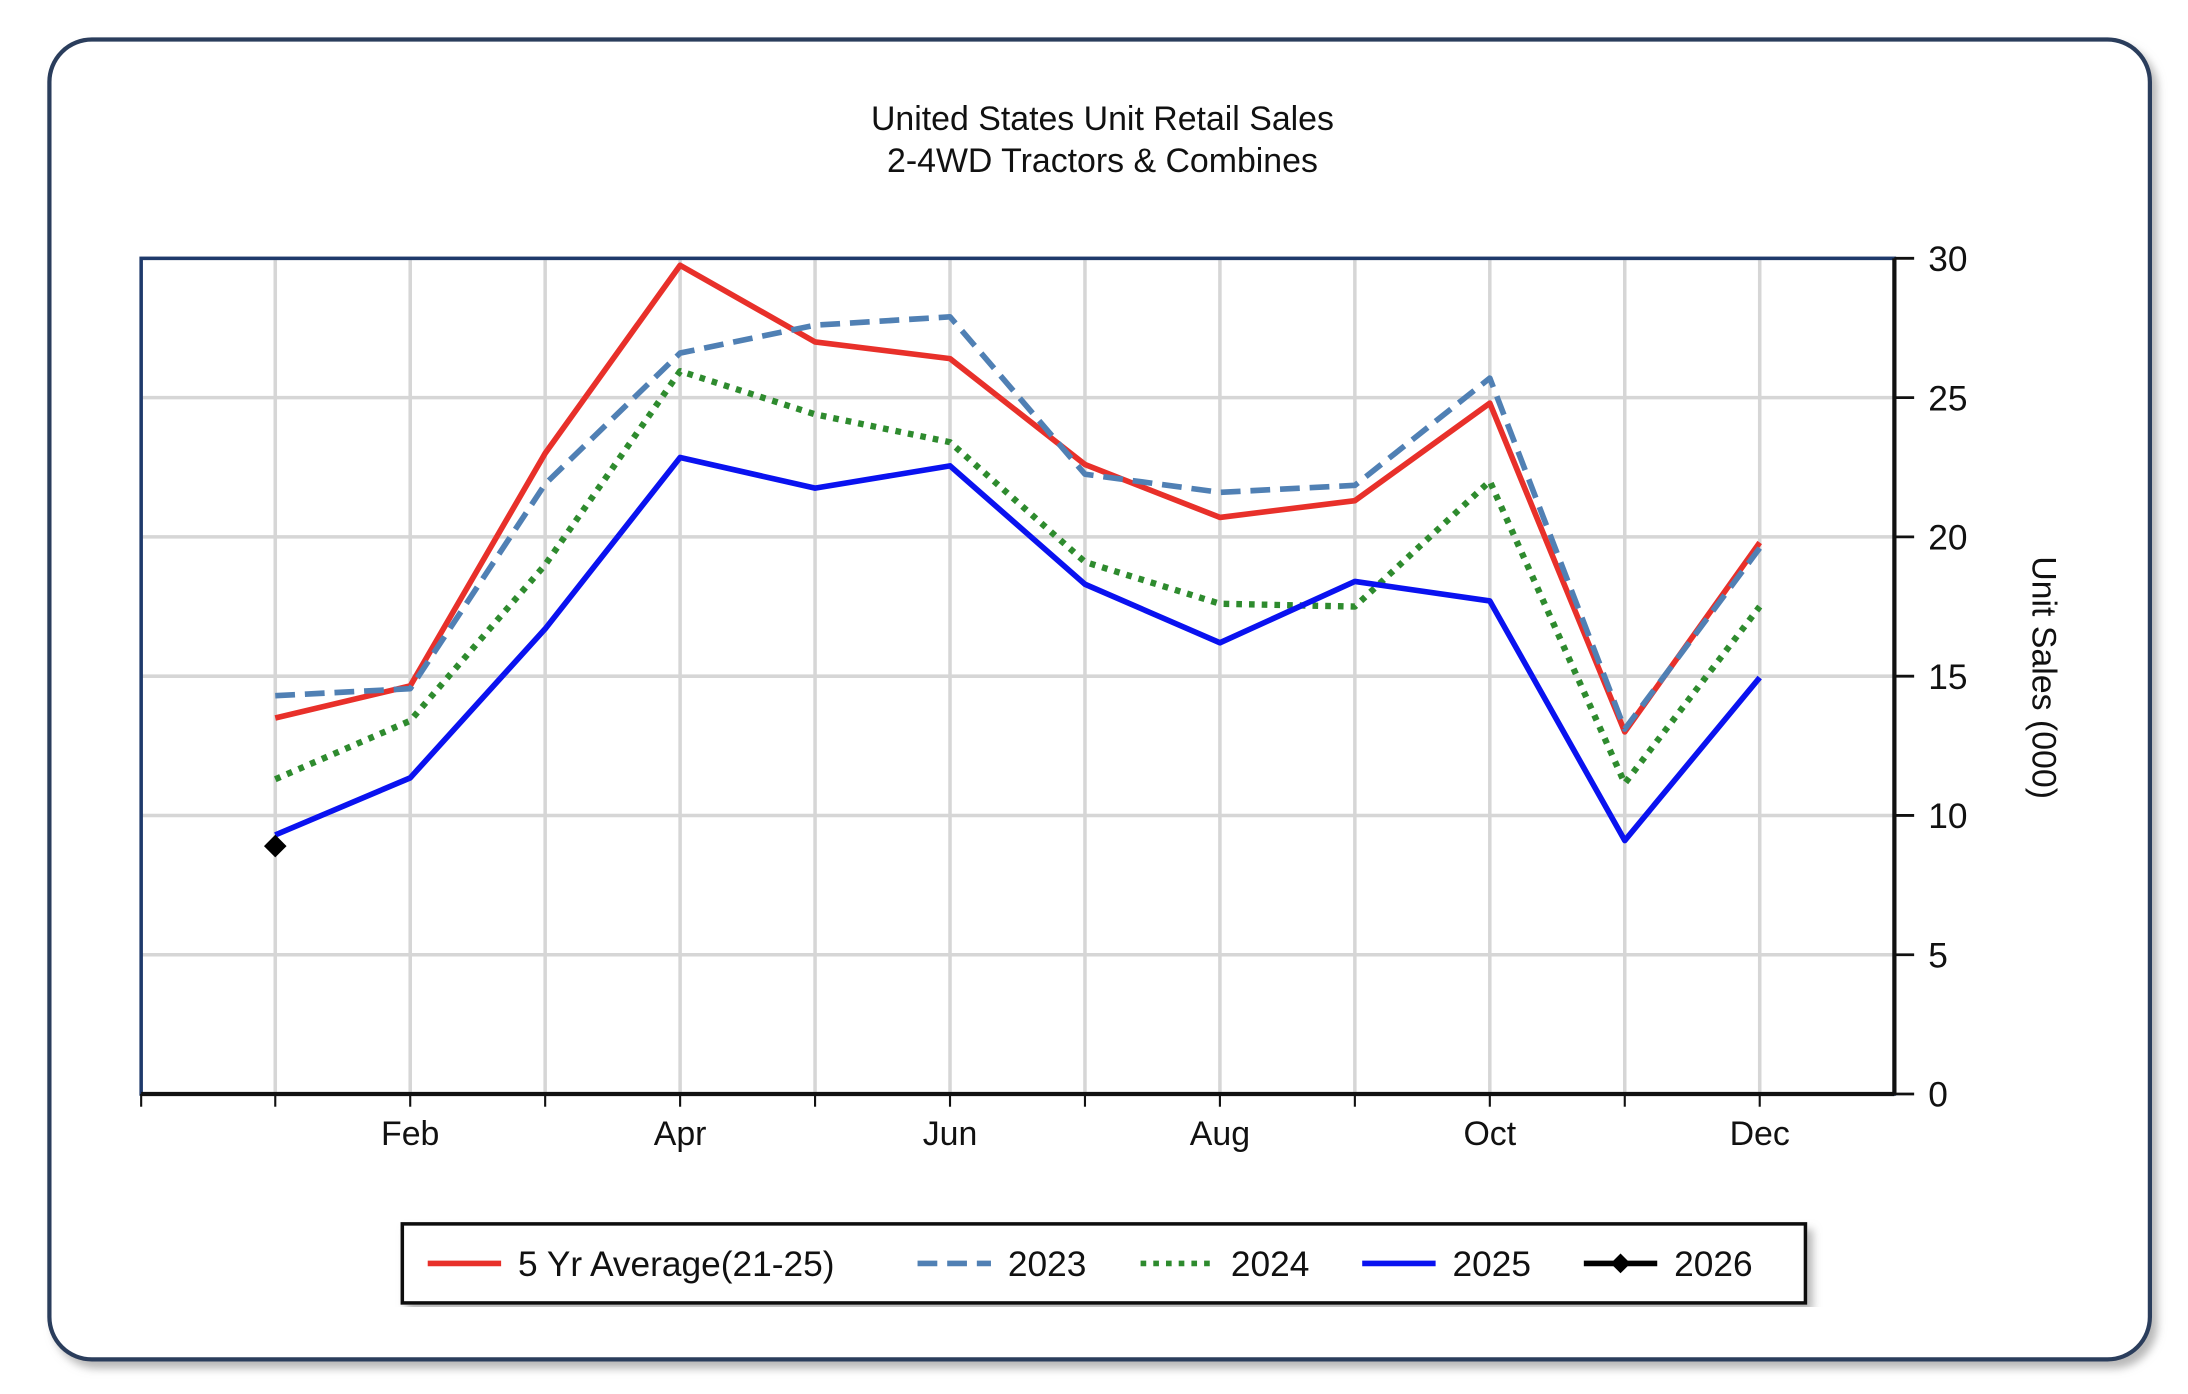 Image resolution: width=2188 pixels, height=1394 pixels. Describe the element at coordinates (680, 1134) in the screenshot. I see `x-tick-label: Apr` at that location.